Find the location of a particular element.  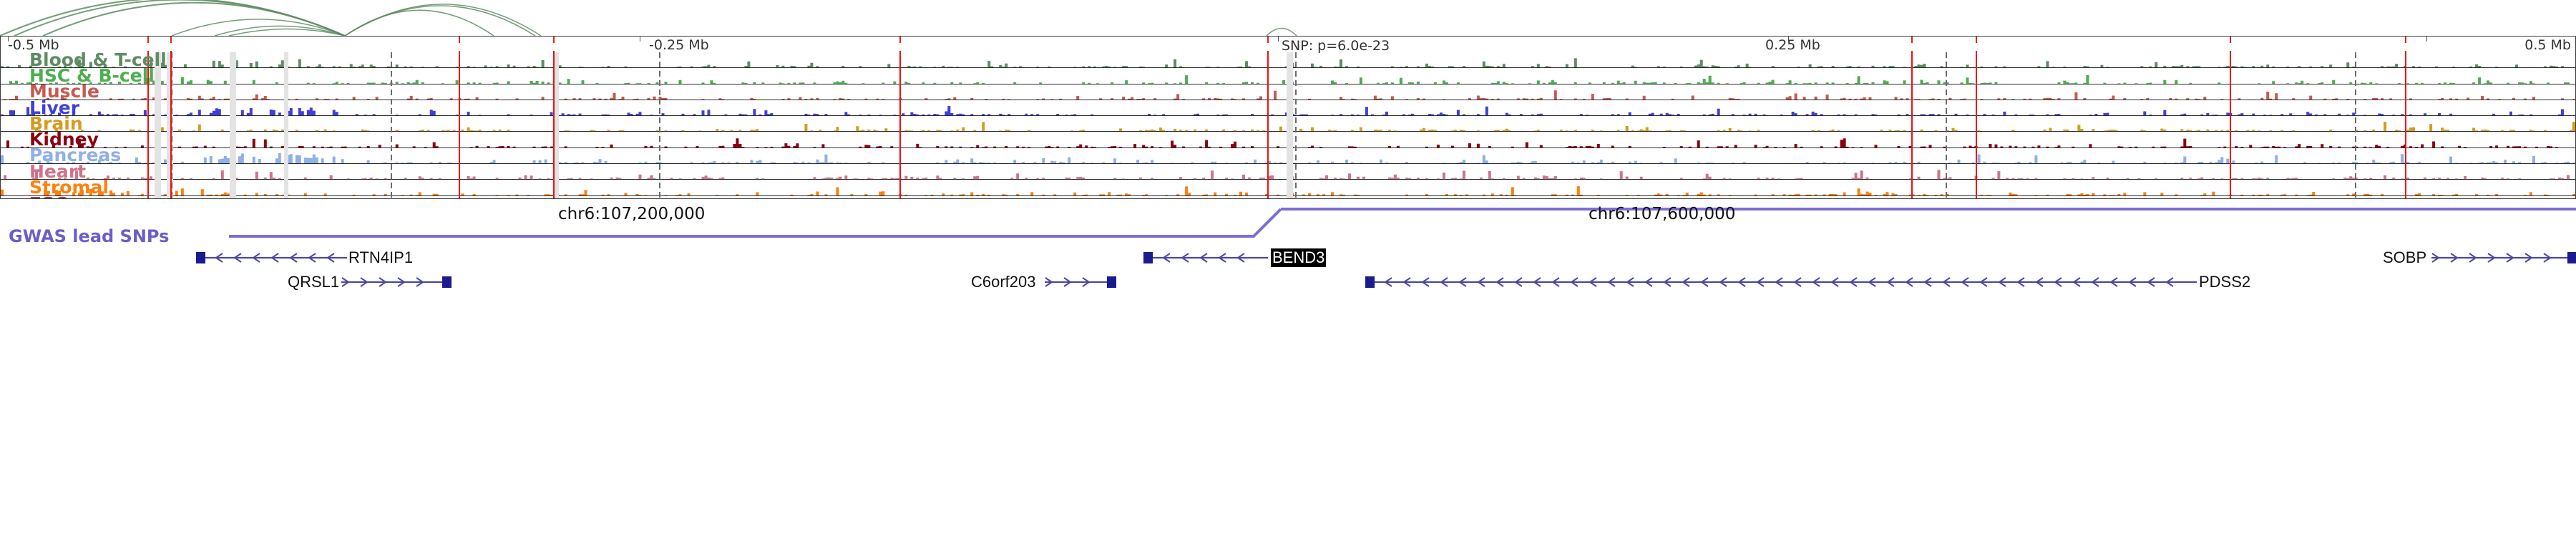

chromatin-loop-arcs-panel is located at coordinates (1288, 18).